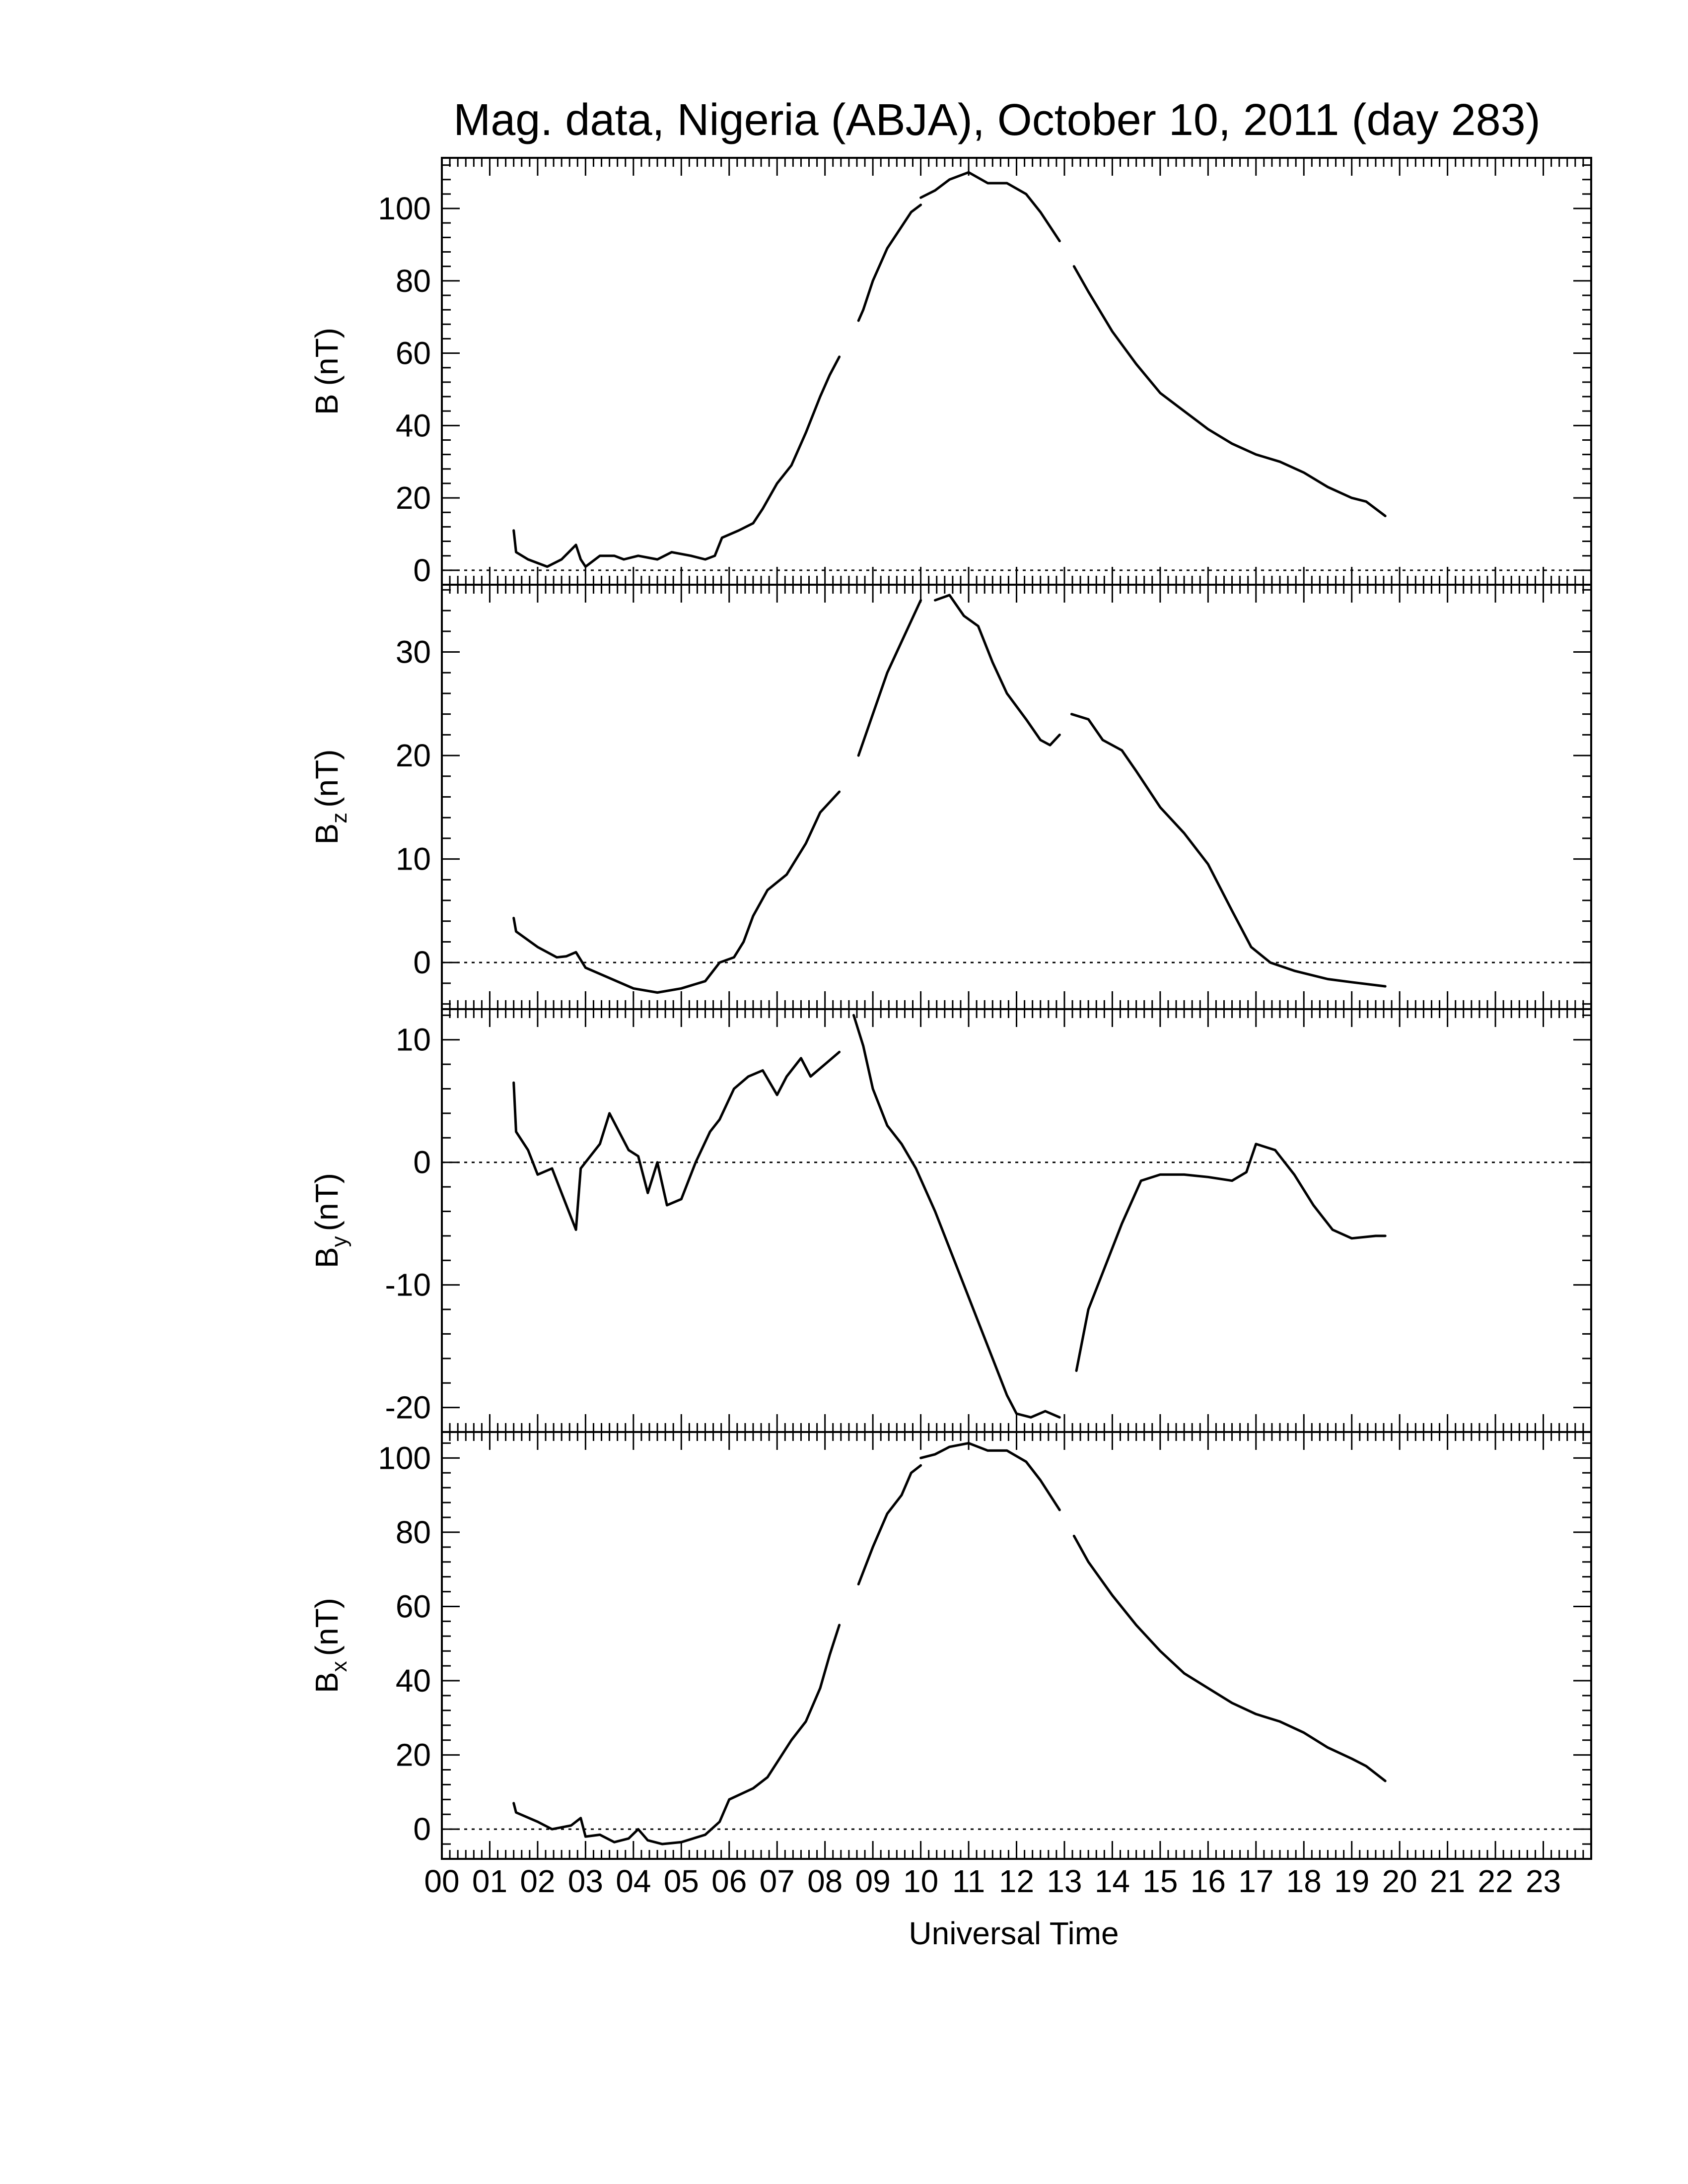 Image resolution: width=1688 pixels, height=2184 pixels. I want to click on x-axis-label: Universal Time, so click(1014, 1933).